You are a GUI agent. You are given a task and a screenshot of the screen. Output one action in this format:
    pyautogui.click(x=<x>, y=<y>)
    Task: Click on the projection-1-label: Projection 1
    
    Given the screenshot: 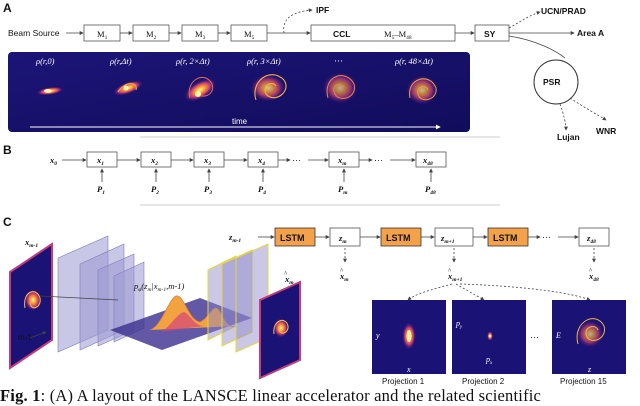 What is the action you would take?
    pyautogui.click(x=403, y=381)
    